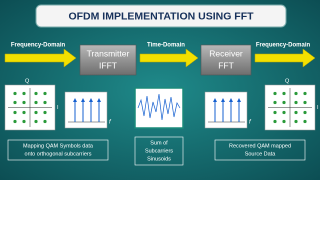  I want to click on caption: Source Data, so click(261, 154).